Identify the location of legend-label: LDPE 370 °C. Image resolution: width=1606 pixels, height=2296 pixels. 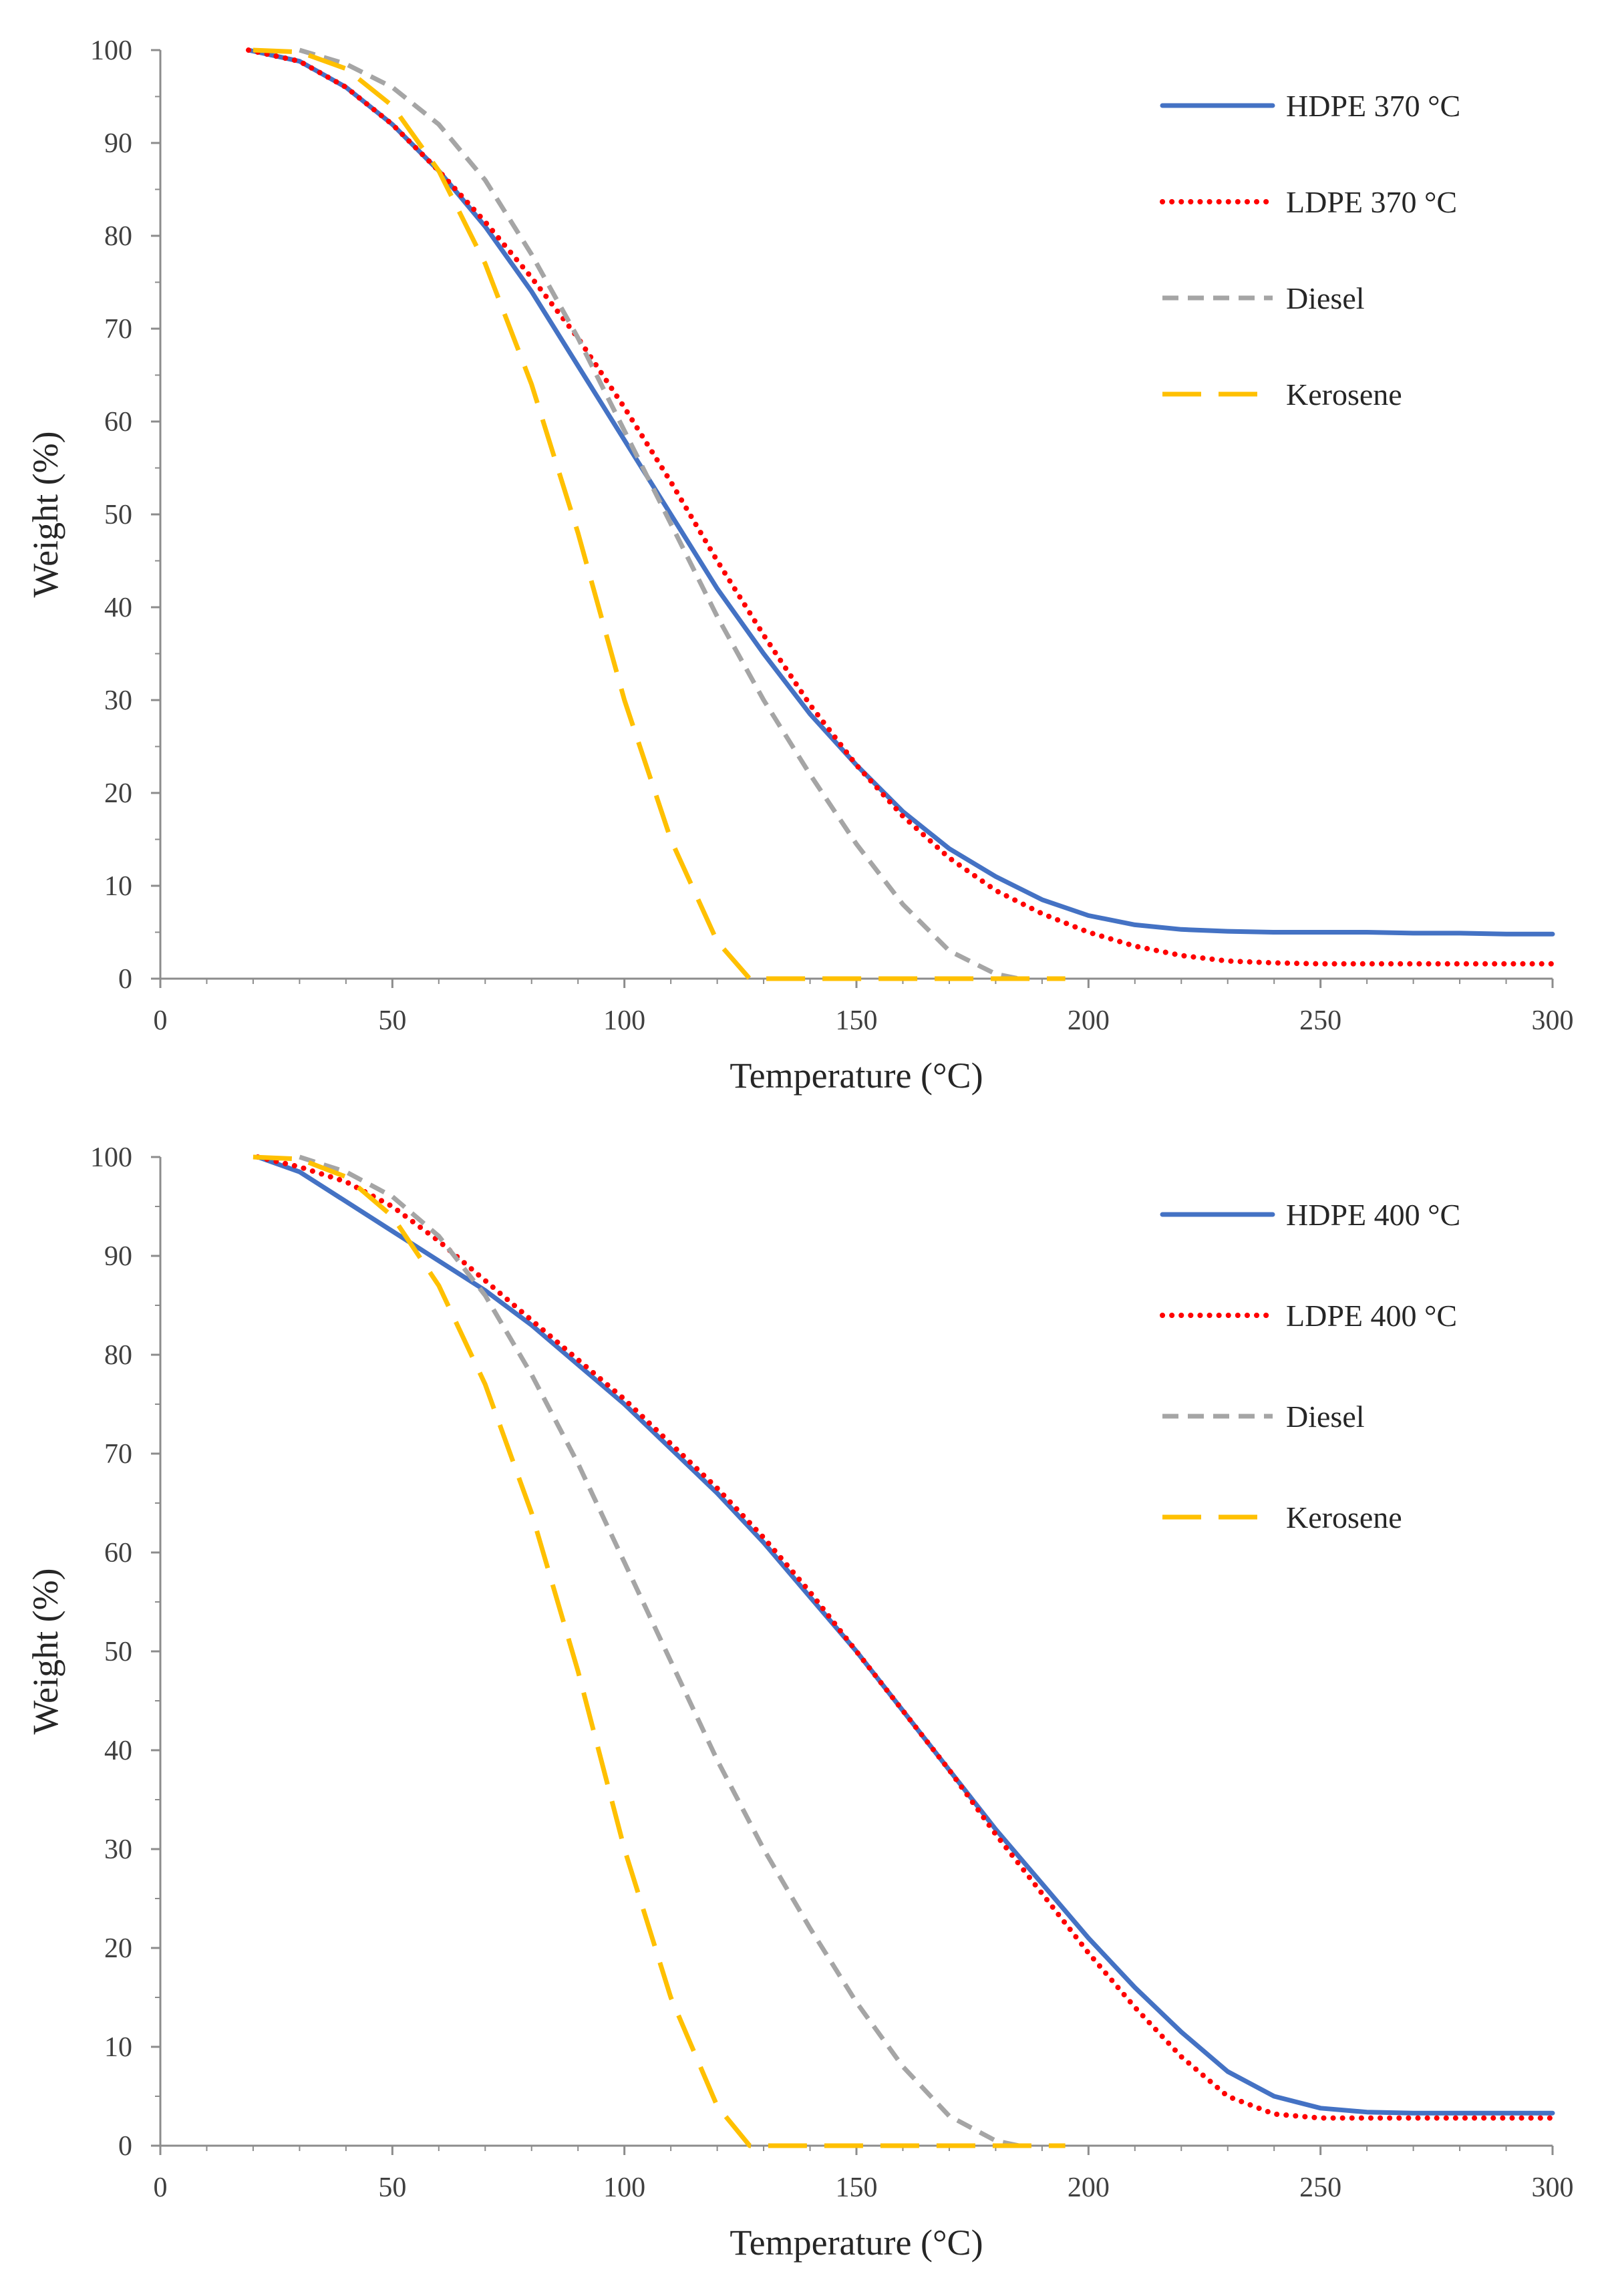
(1371, 202).